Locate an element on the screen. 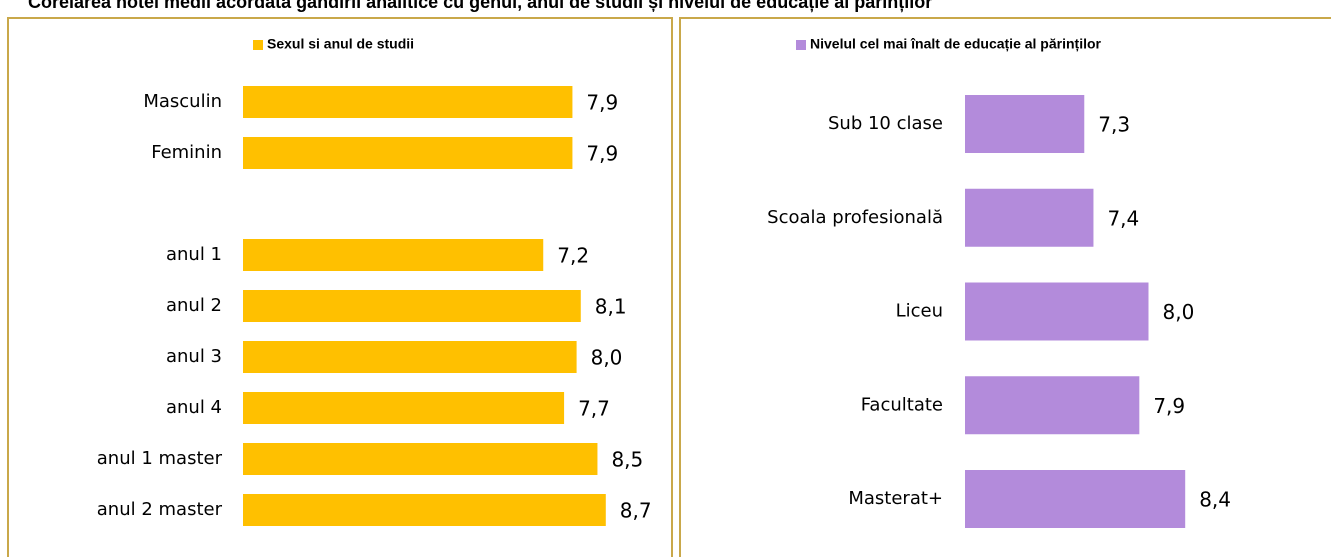 This screenshot has height=557, width=1331. value-label: 8,1 is located at coordinates (611, 307).